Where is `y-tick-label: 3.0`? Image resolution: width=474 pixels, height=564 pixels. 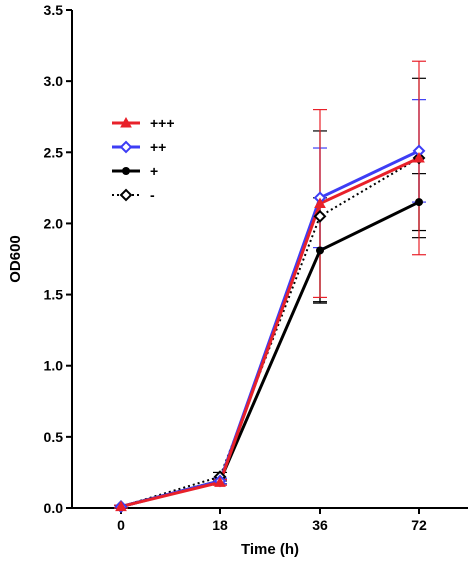 y-tick-label: 3.0 is located at coordinates (54, 81).